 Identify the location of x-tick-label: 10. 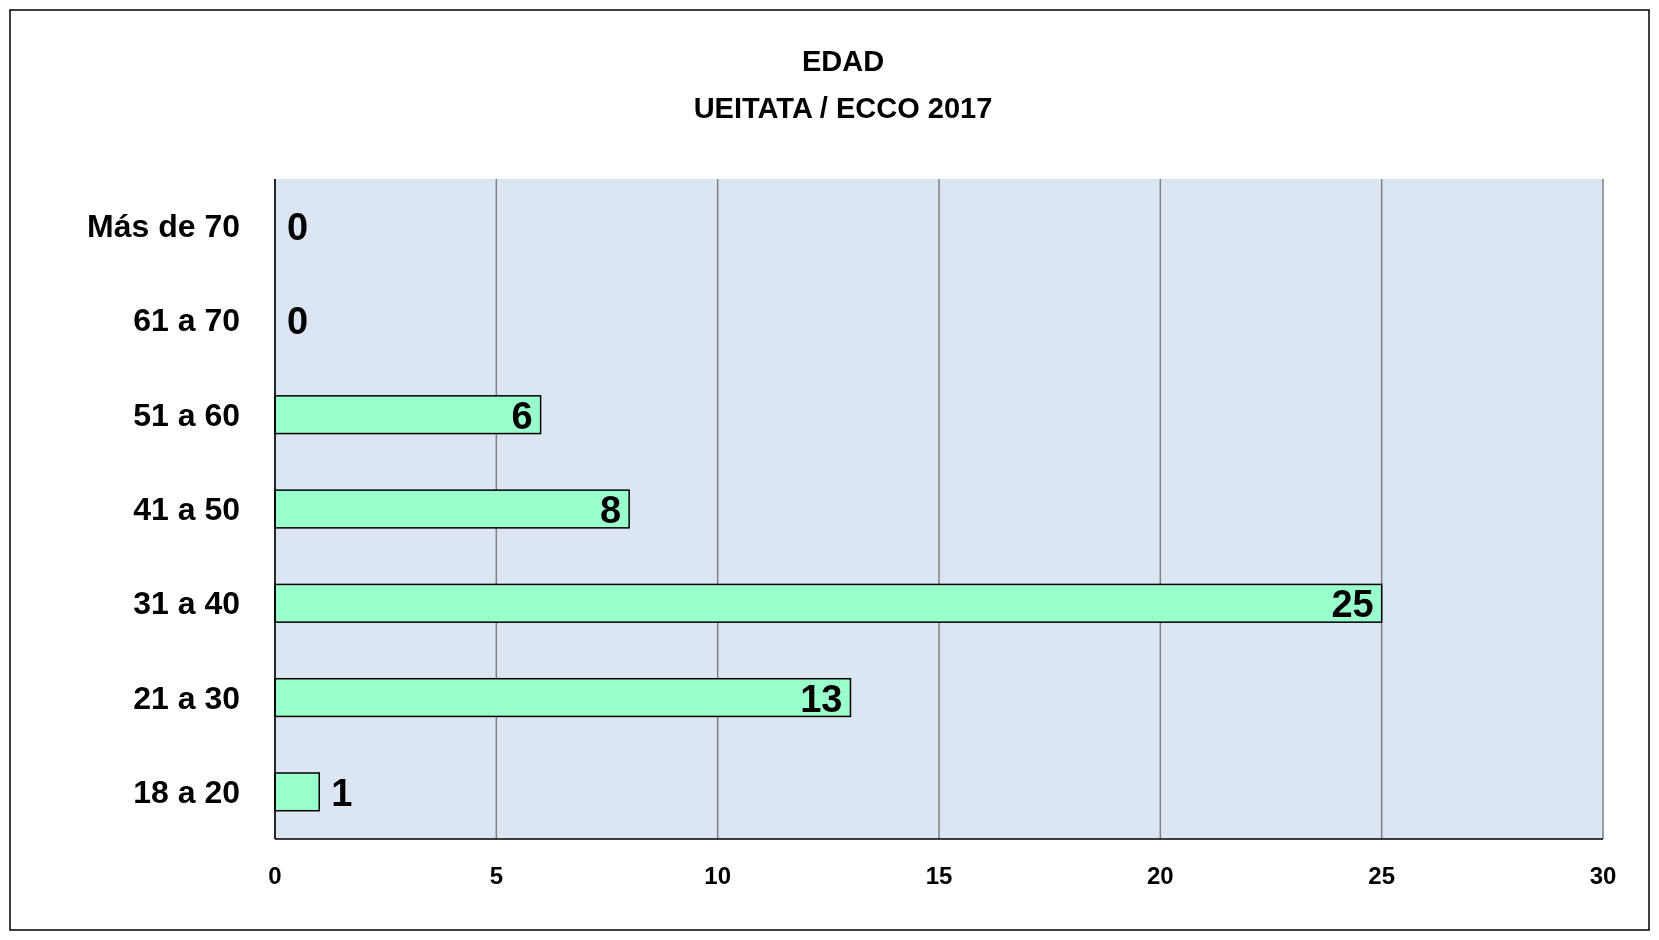
(718, 875).